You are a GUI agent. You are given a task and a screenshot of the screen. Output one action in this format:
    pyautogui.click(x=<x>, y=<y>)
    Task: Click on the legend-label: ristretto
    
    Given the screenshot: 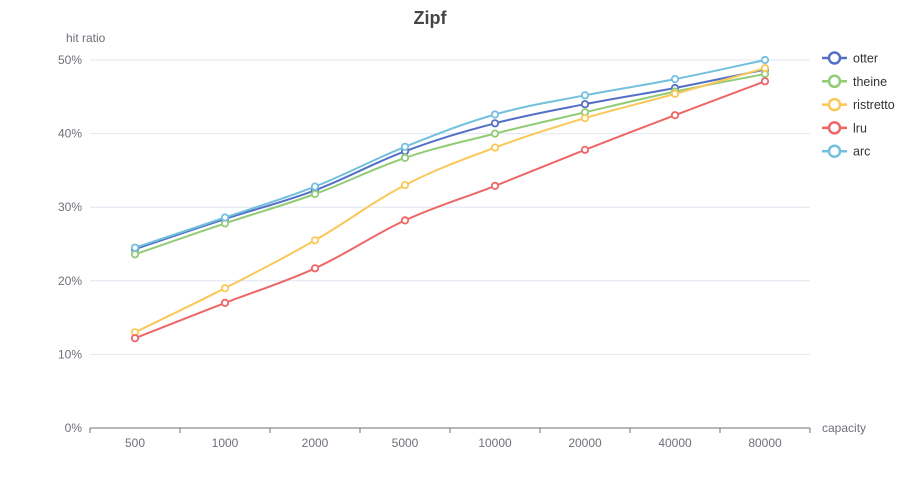 What is the action you would take?
    pyautogui.click(x=874, y=105)
    